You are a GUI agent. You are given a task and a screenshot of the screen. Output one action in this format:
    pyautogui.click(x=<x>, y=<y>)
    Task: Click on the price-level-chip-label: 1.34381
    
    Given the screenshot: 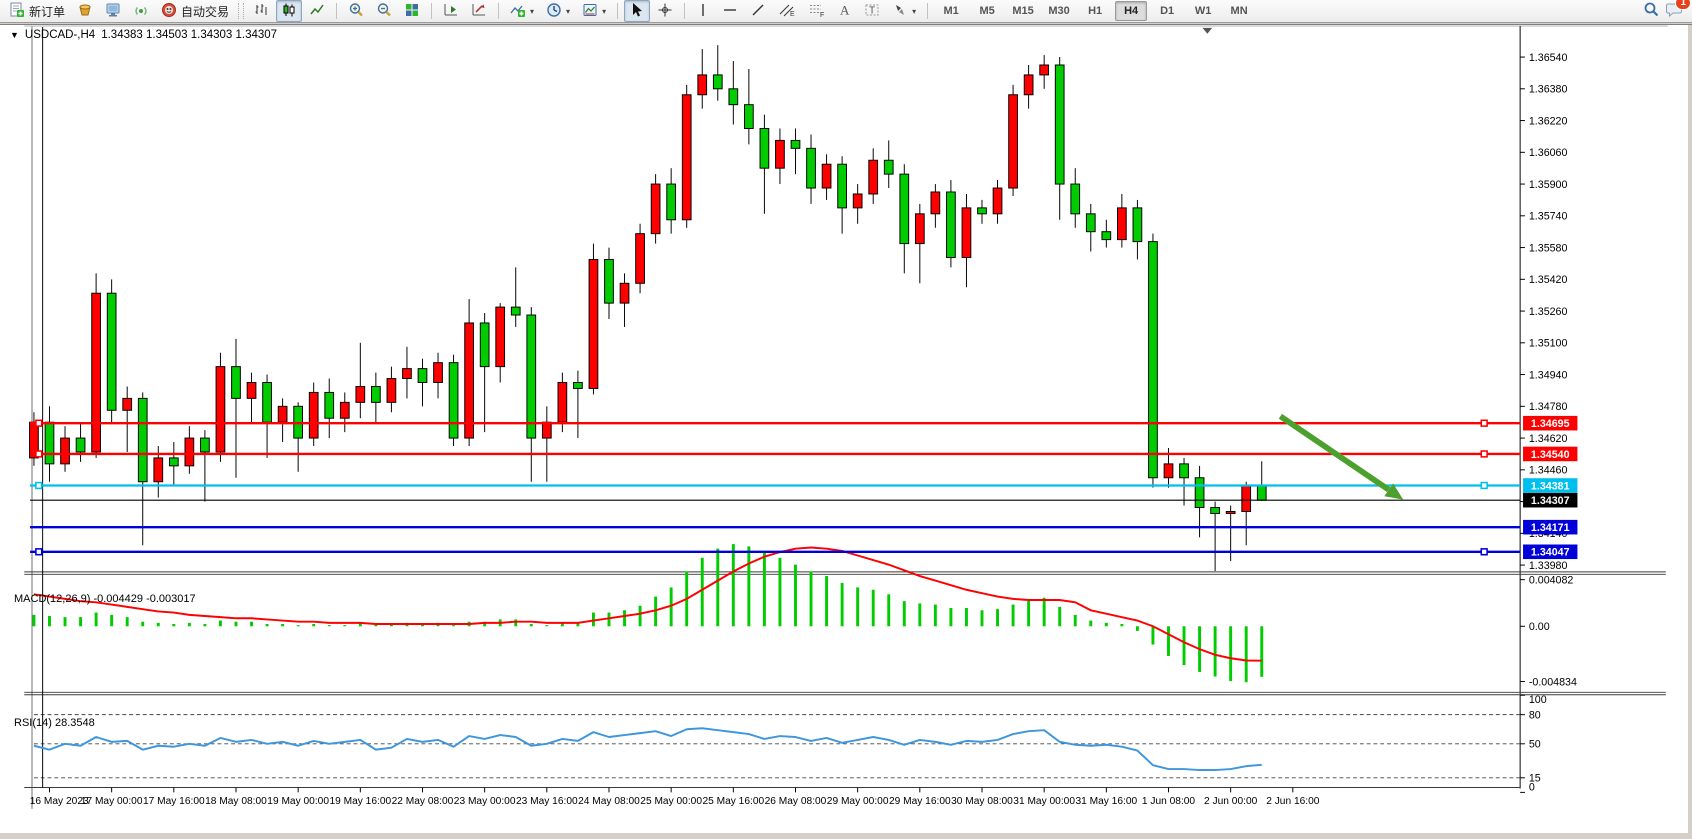 What is the action you would take?
    pyautogui.click(x=1550, y=486)
    